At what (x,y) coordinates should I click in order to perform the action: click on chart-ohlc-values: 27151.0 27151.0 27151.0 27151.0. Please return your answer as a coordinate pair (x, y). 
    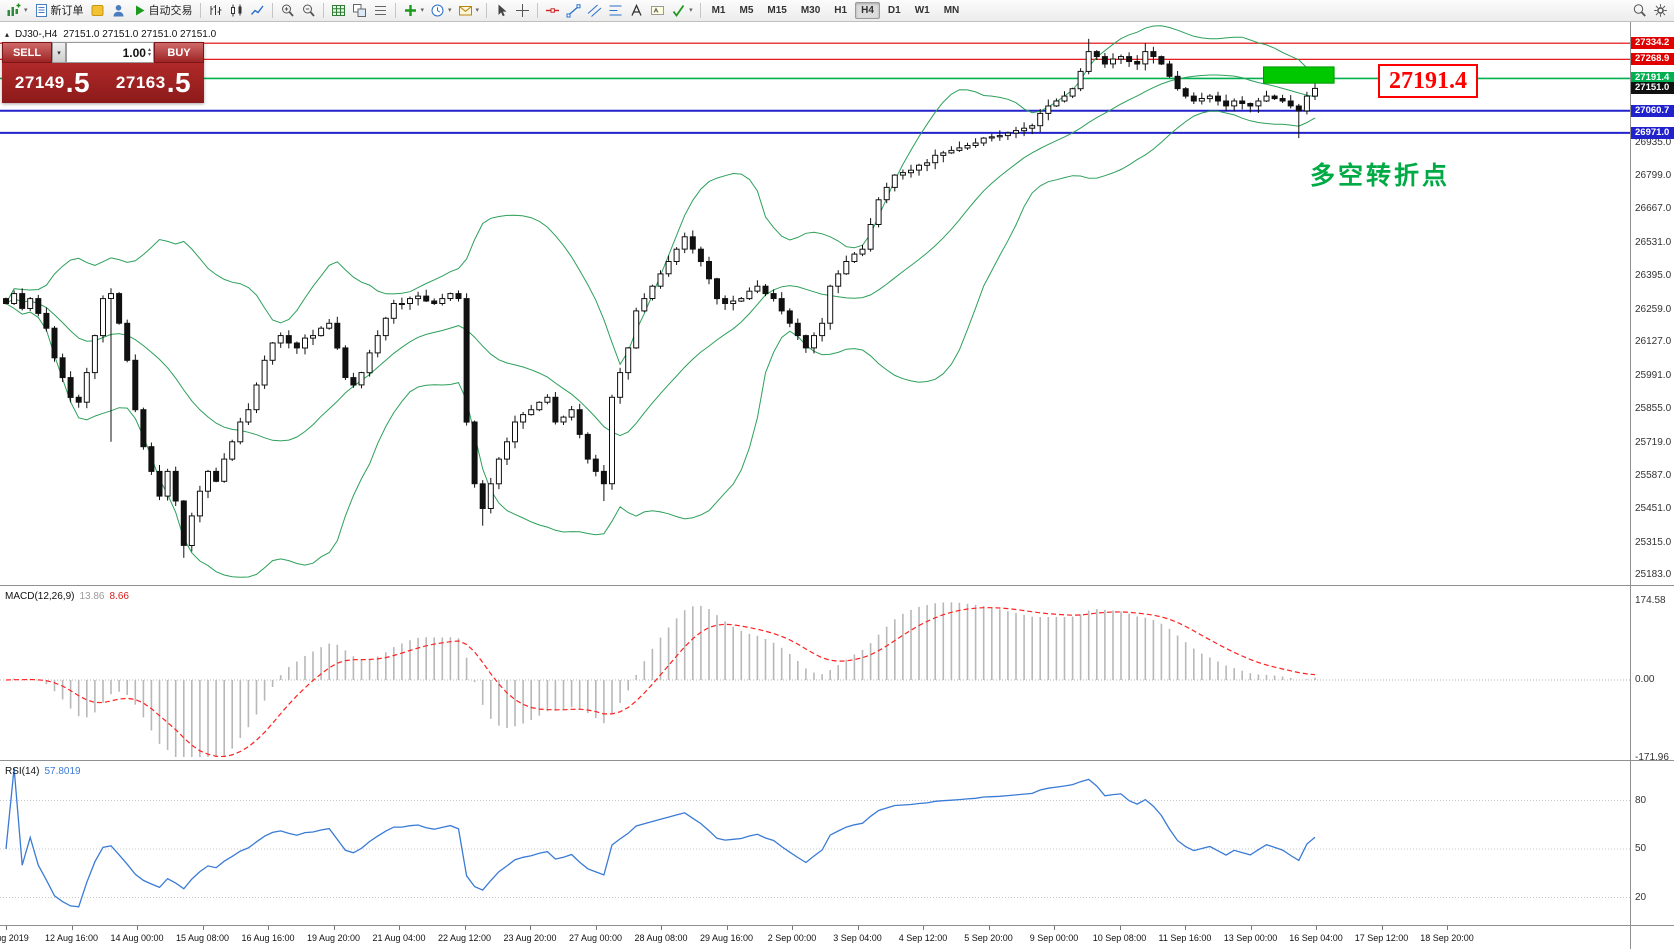
    Looking at the image, I should click on (140, 34).